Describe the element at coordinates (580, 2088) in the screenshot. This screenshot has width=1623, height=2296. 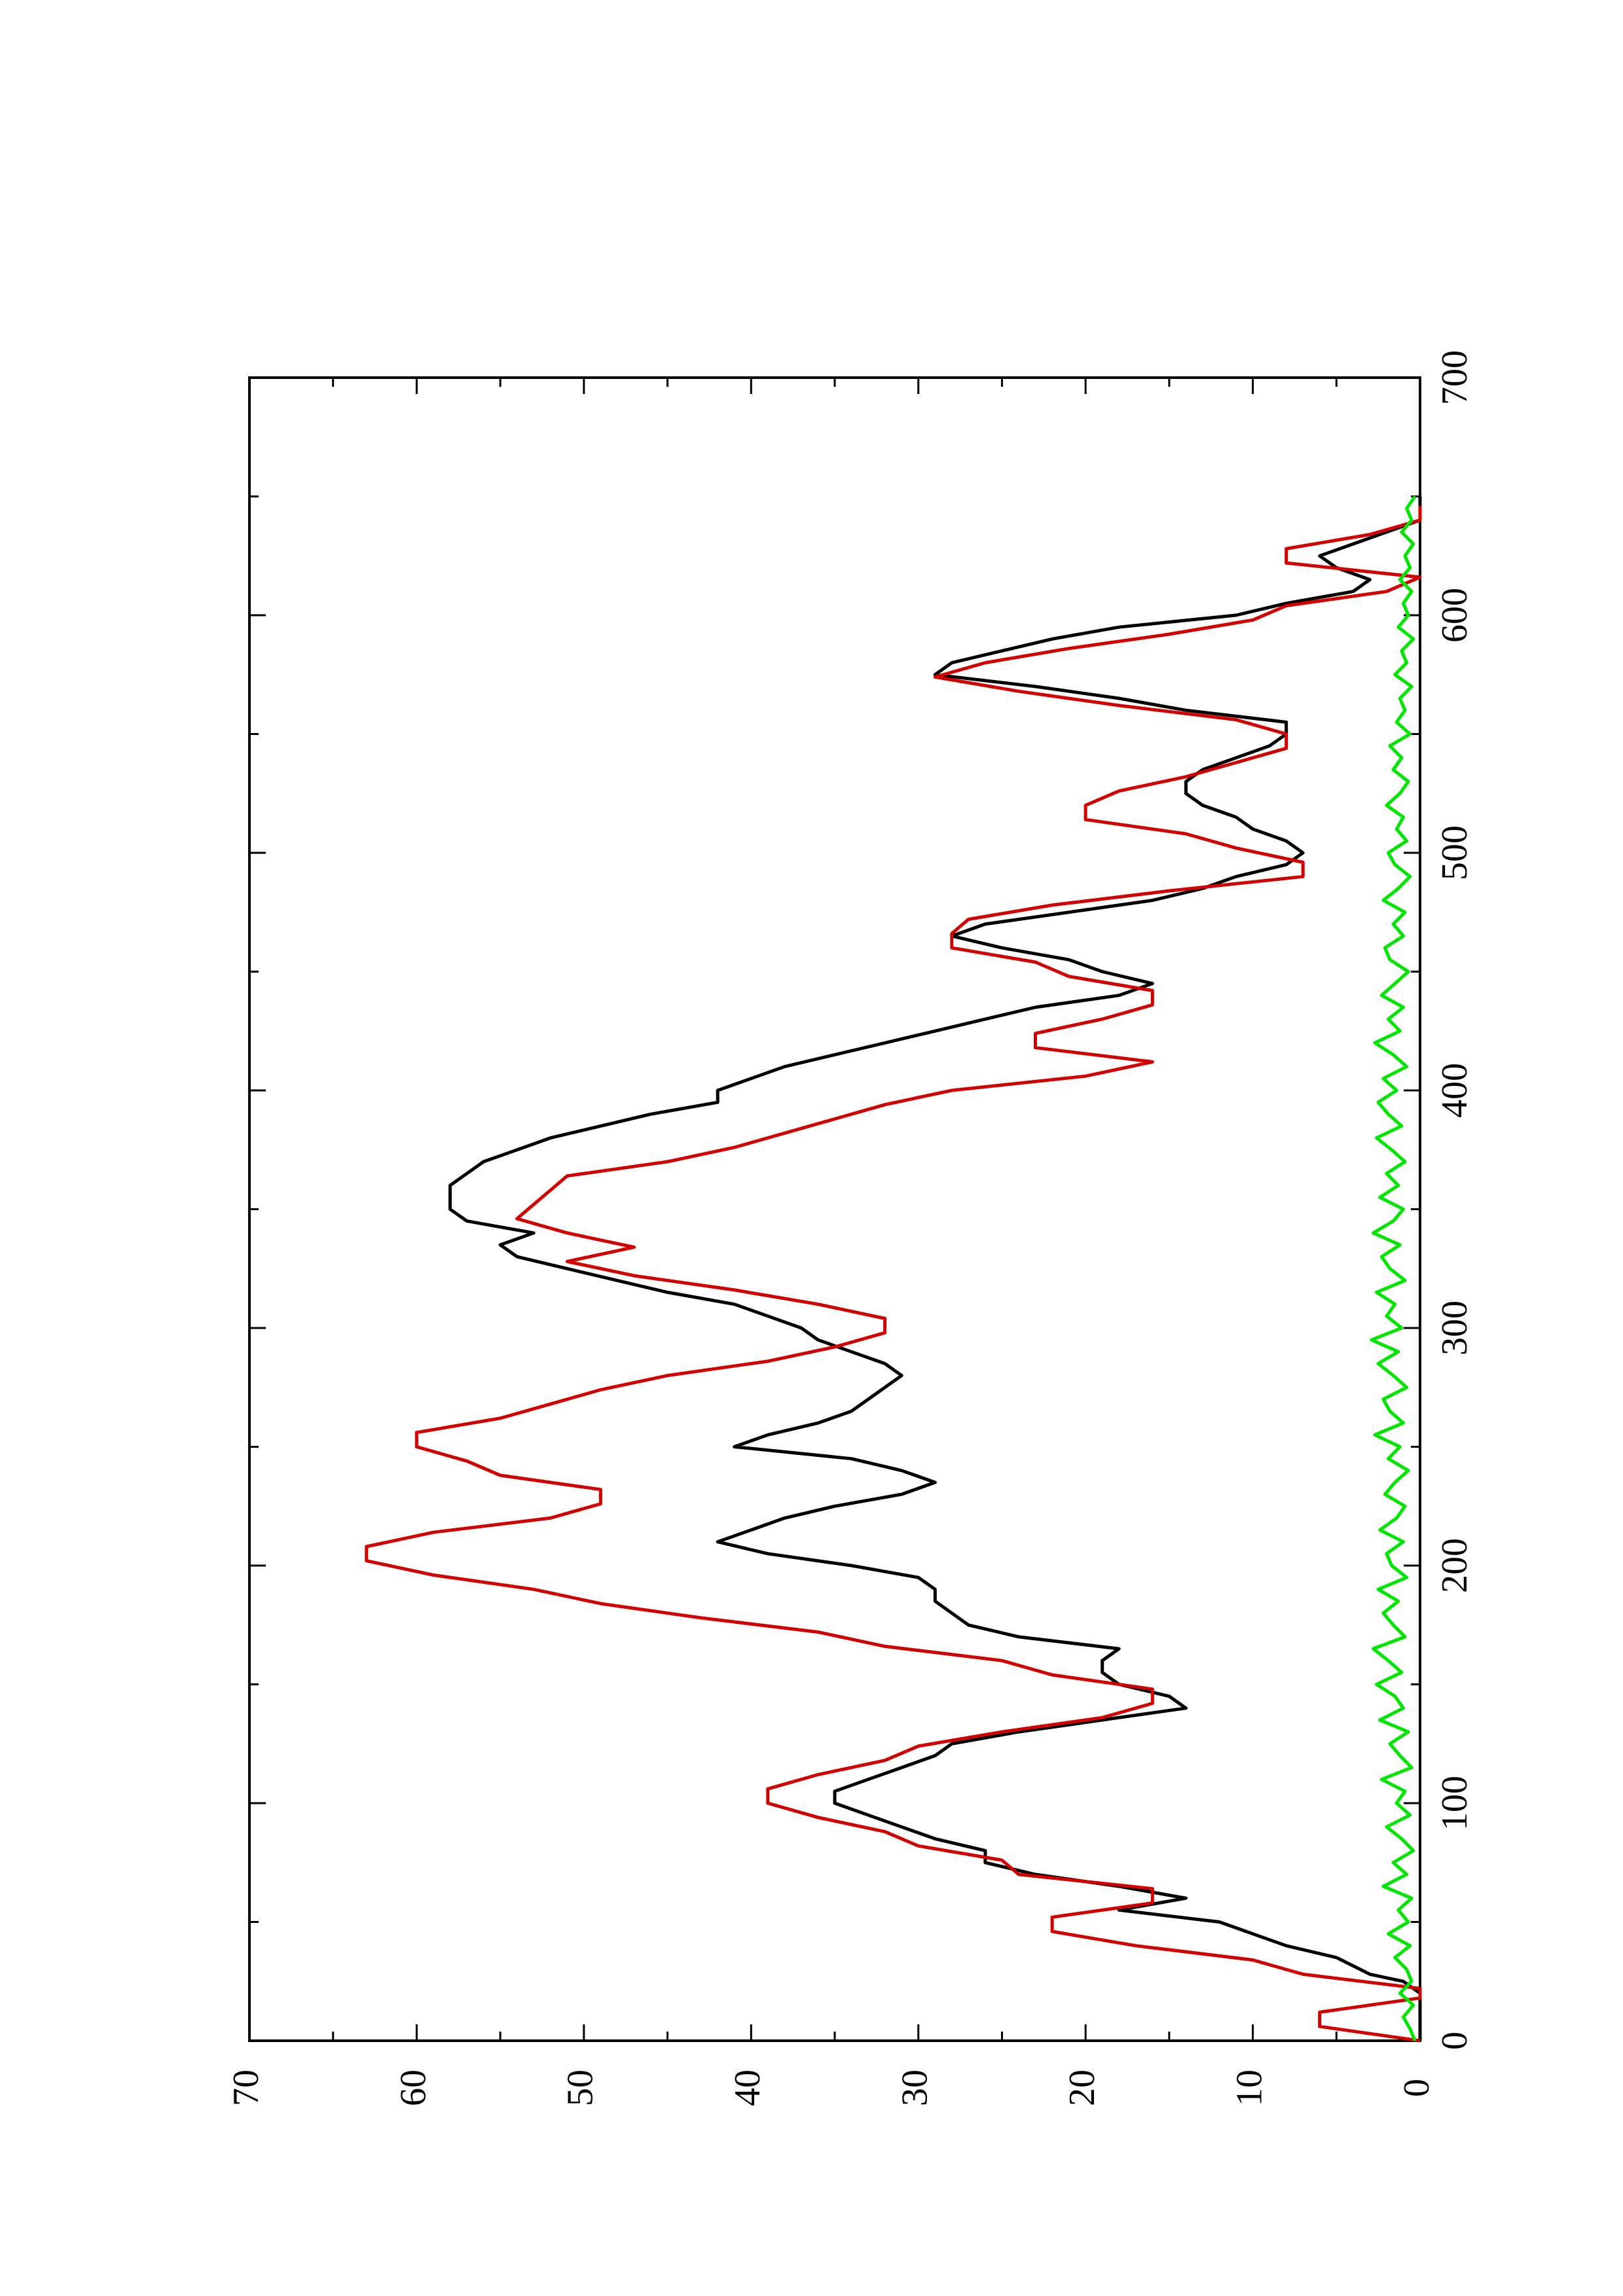
I see `y-tick-label: 50` at that location.